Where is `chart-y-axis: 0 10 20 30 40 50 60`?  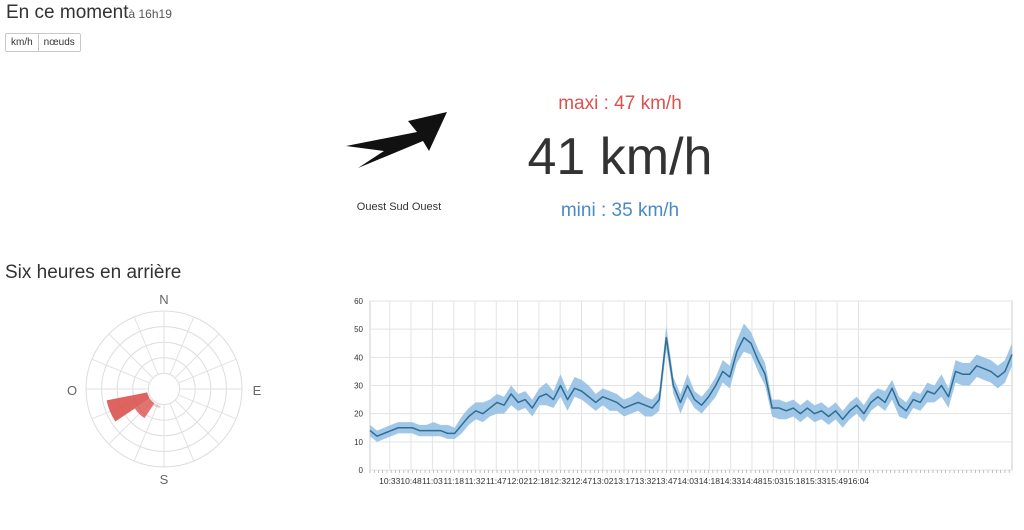 chart-y-axis: 0 10 20 30 40 50 60 is located at coordinates (358, 386).